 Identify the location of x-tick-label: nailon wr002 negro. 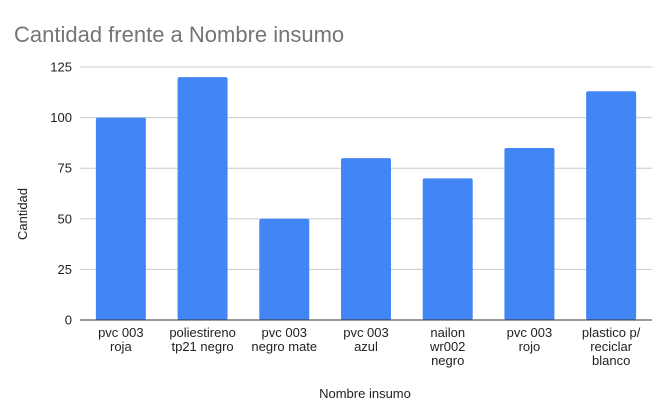
(447, 346).